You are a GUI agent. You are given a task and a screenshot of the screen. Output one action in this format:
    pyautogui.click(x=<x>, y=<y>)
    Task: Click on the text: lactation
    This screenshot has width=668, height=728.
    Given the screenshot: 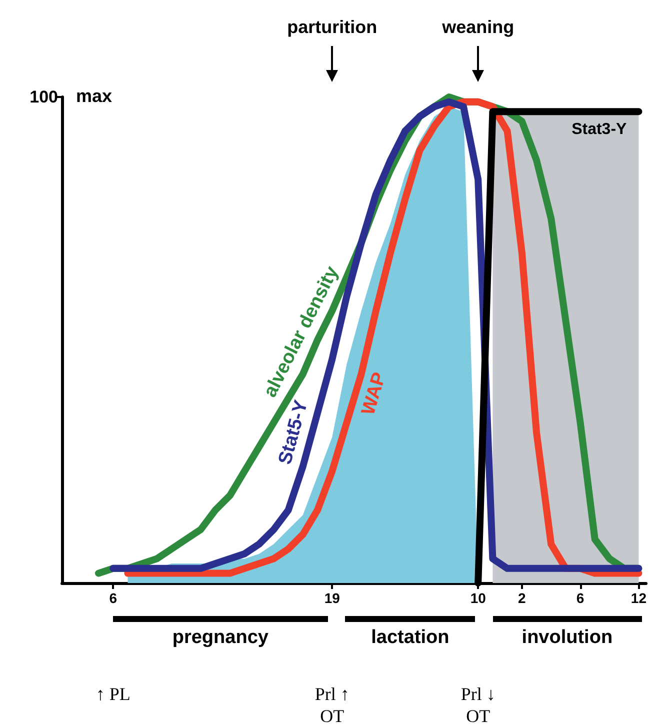 What is the action you would take?
    pyautogui.click(x=410, y=637)
    